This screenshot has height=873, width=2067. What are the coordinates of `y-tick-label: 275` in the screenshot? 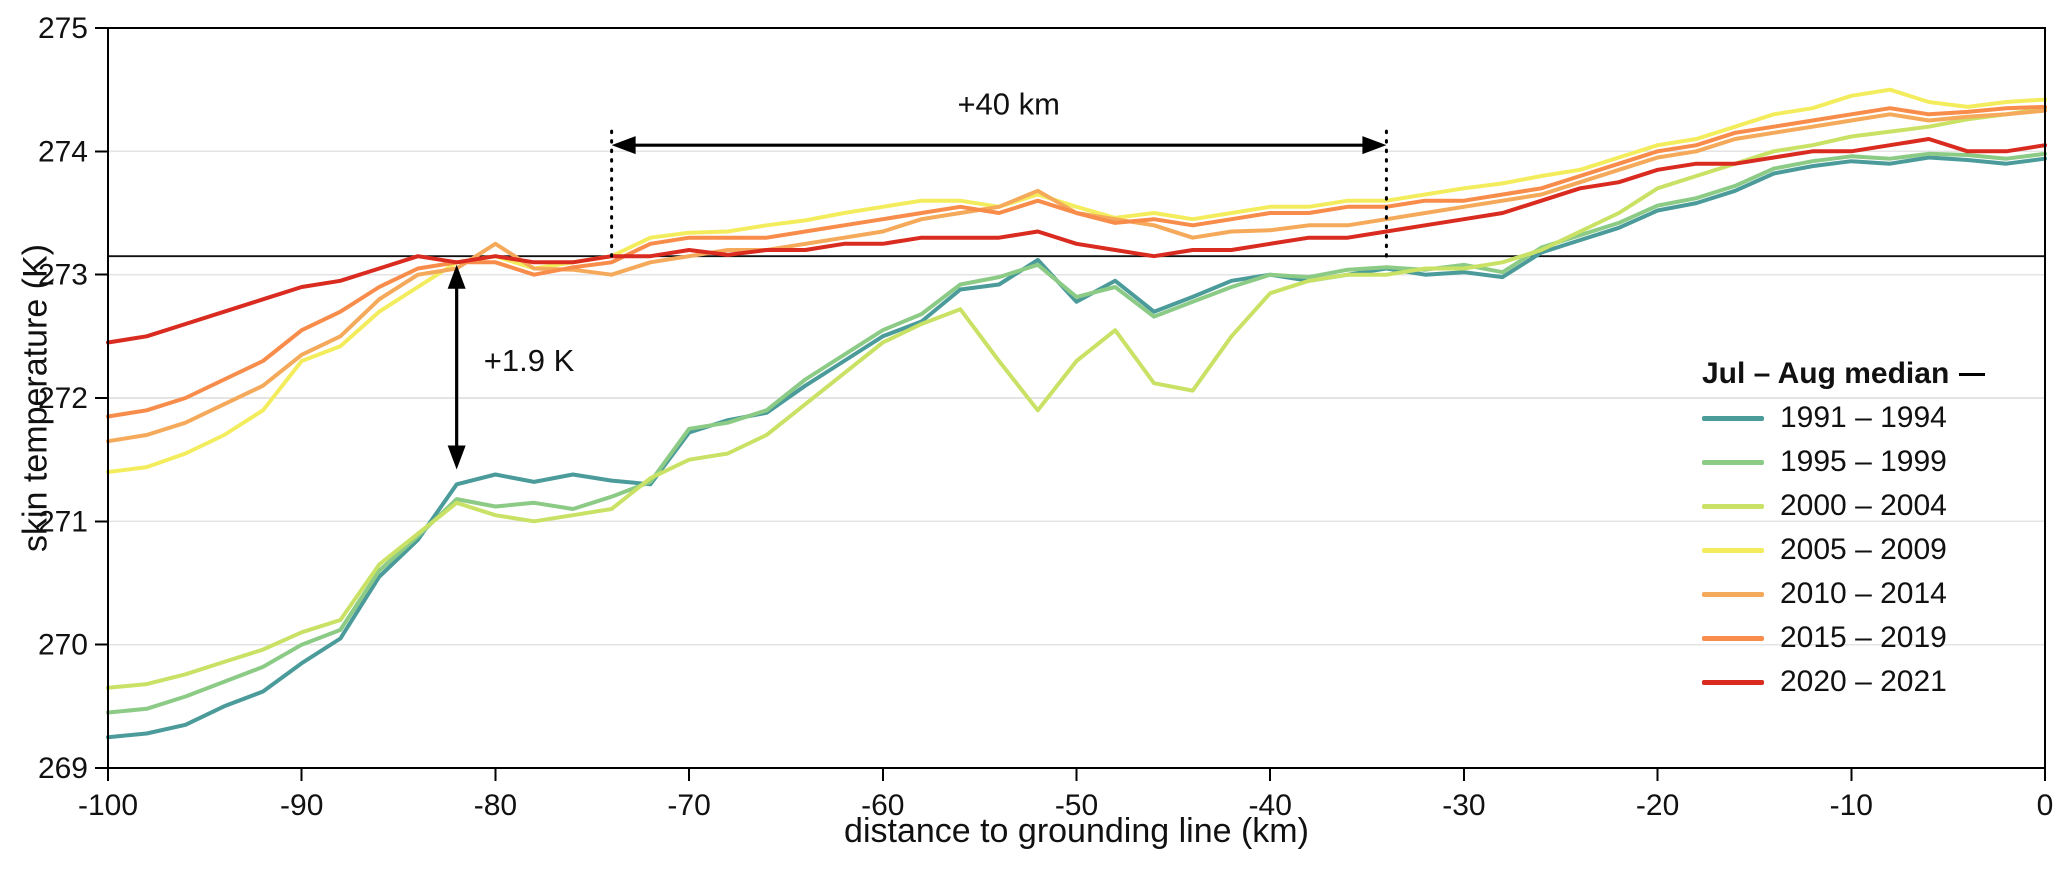 It's located at (63, 28).